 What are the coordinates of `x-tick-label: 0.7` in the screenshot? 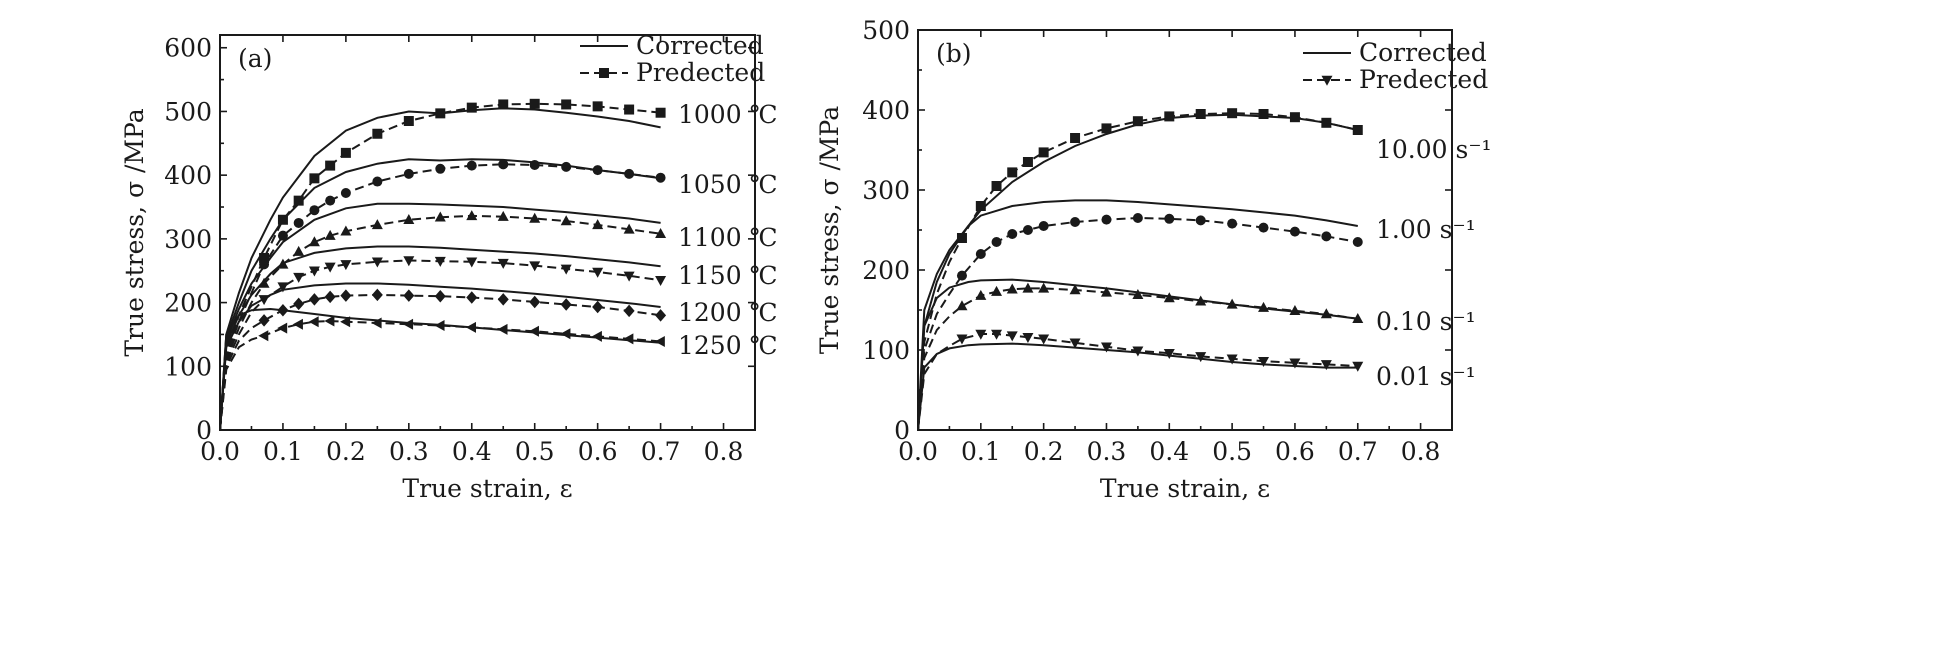 It's located at (661, 451).